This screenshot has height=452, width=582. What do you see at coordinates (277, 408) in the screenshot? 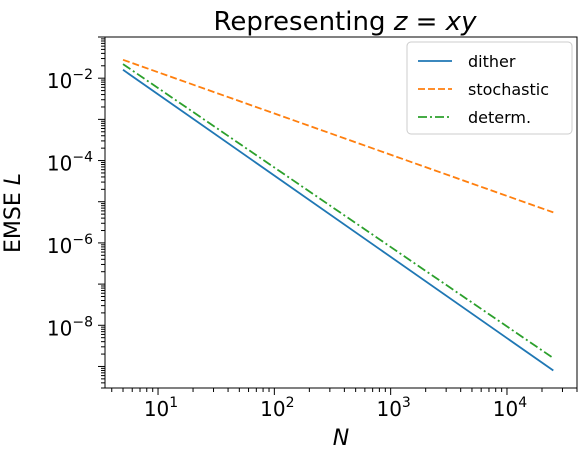
I see `x-tick-label: 10²` at bounding box center [277, 408].